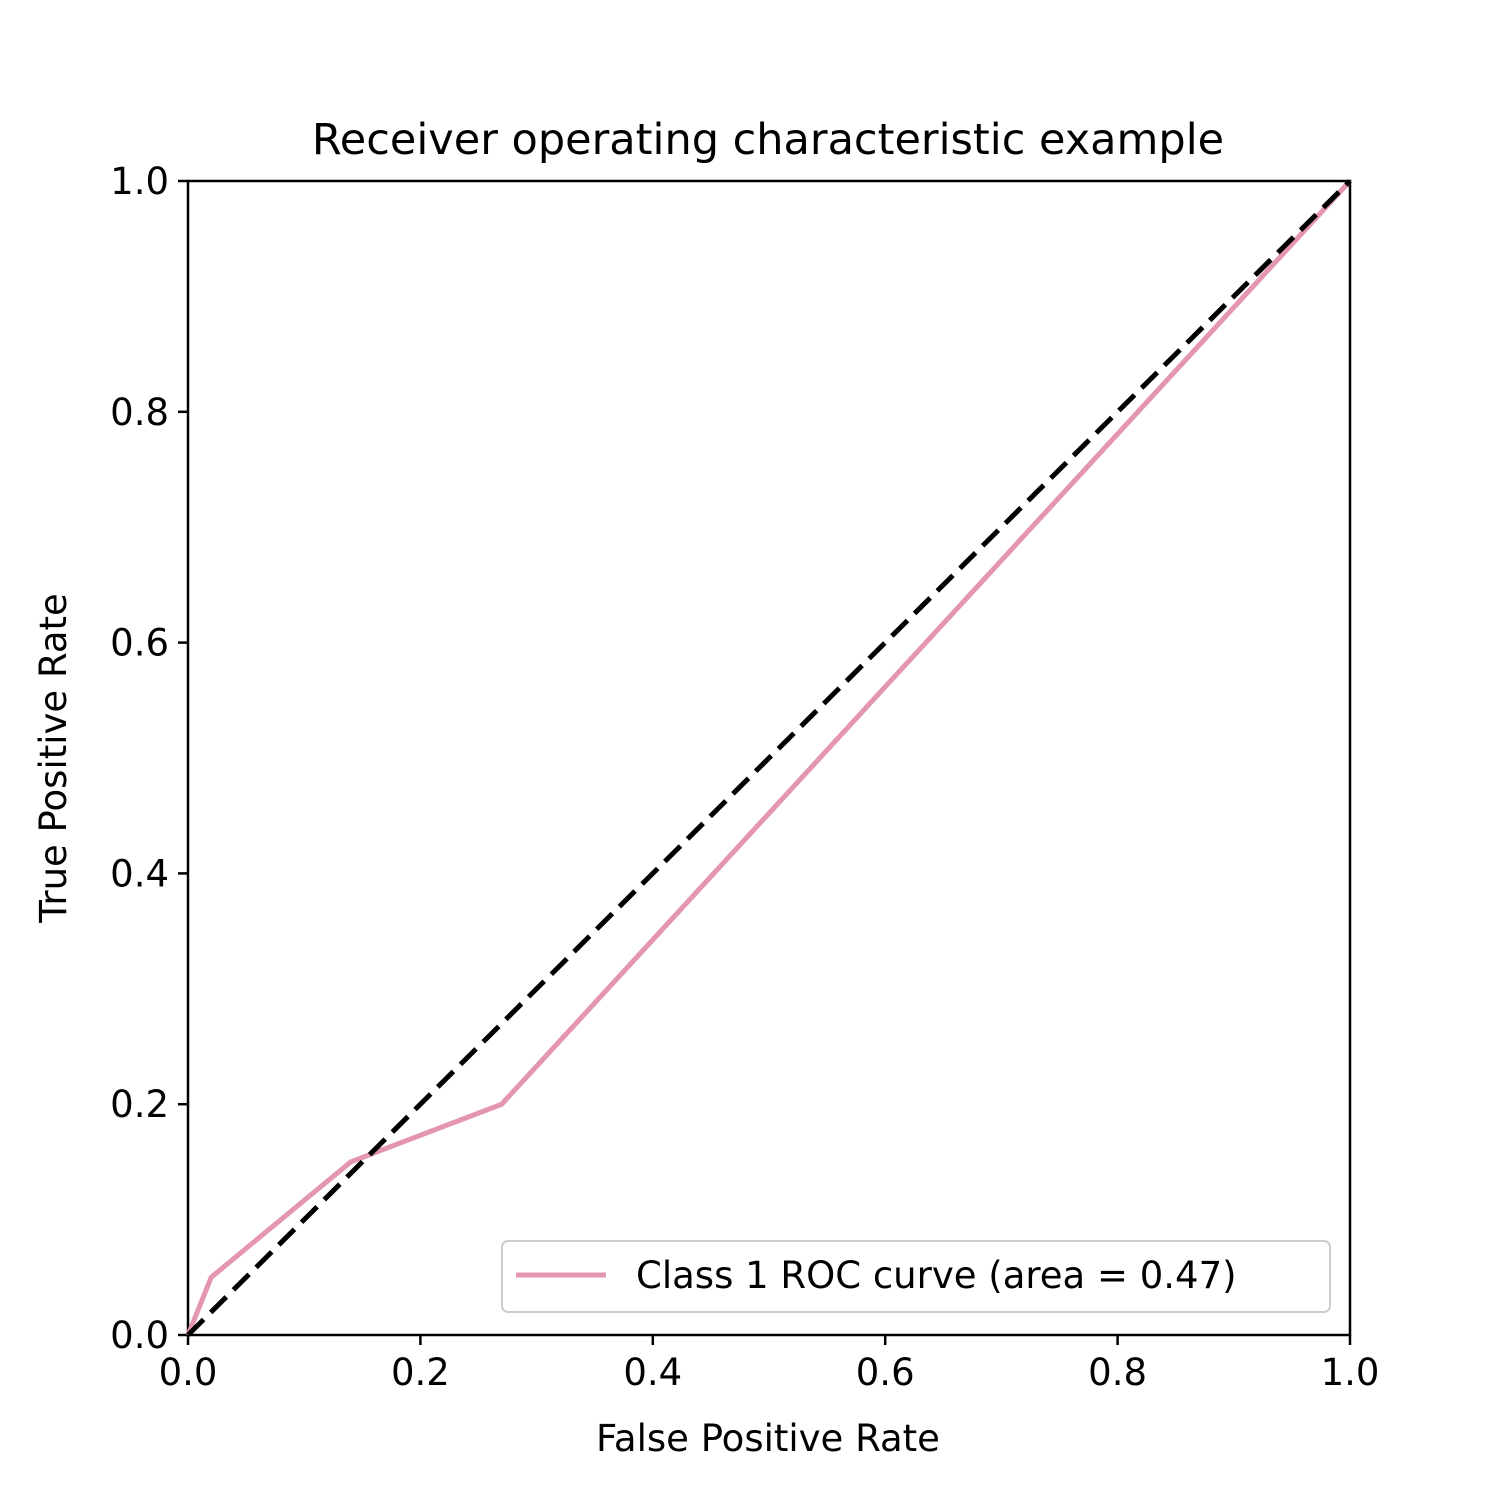  What do you see at coordinates (188, 1372) in the screenshot?
I see `x-tick-label: 0.0` at bounding box center [188, 1372].